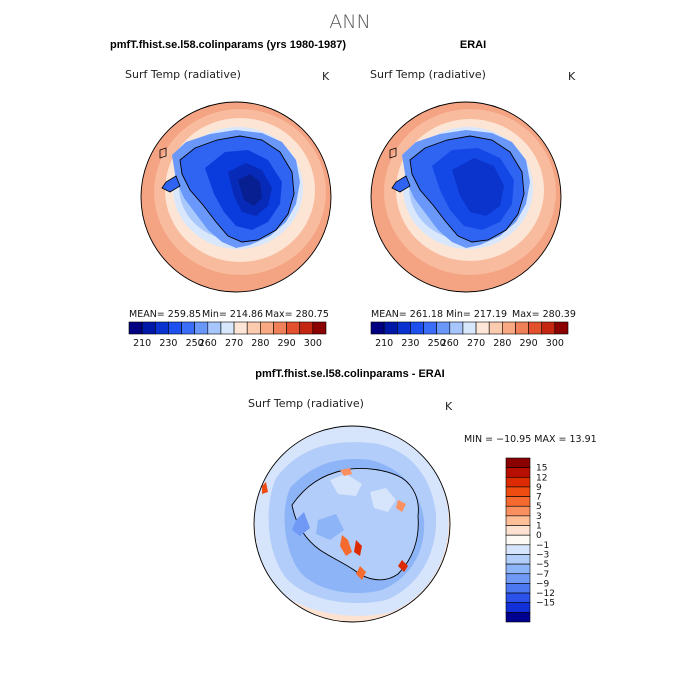 This screenshot has height=700, width=700. I want to click on colorbar-label: −12, so click(545, 594).